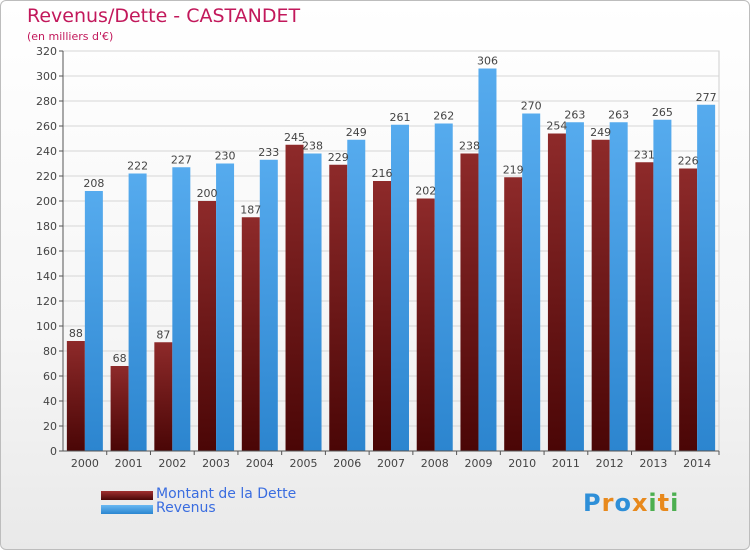 This screenshot has height=550, width=750. Describe the element at coordinates (137, 166) in the screenshot. I see `data-label: 222` at that location.